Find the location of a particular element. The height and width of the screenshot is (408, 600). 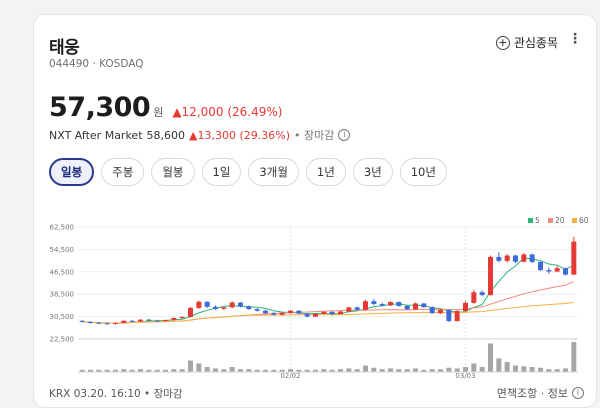

stock-name: 태웅 is located at coordinates (64, 48).